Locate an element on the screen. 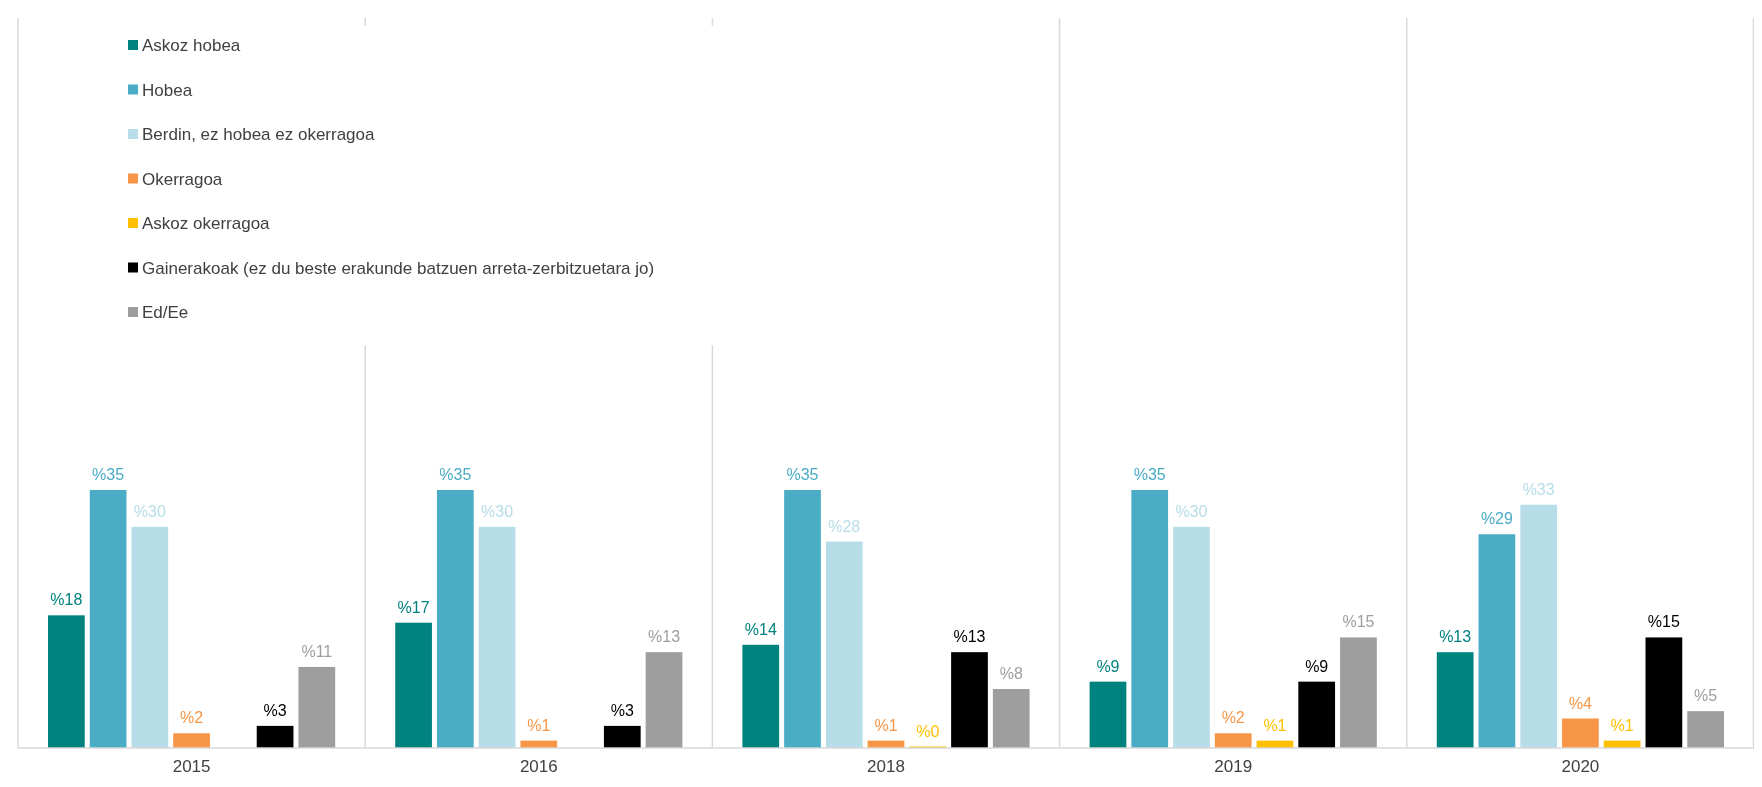 The height and width of the screenshot is (787, 1762). data-label: %33 is located at coordinates (1538, 489).